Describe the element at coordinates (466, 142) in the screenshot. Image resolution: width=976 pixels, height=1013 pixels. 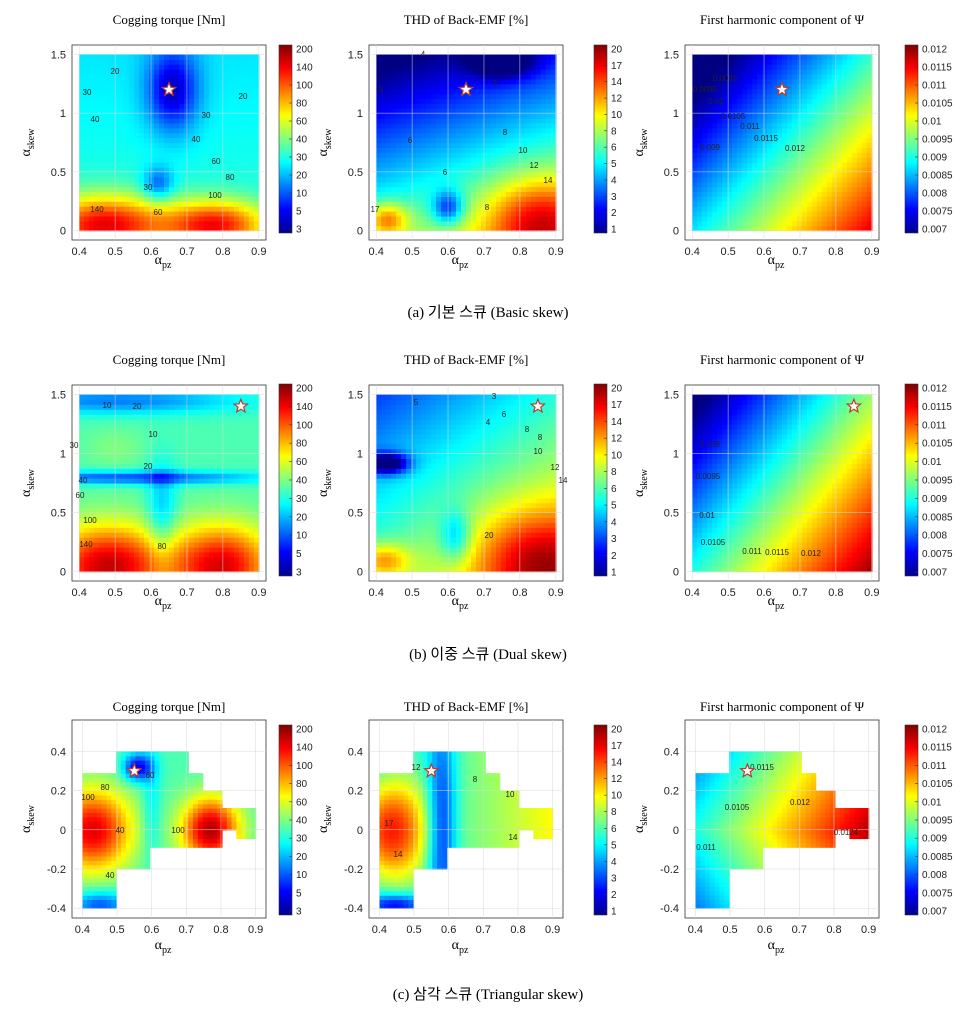
I see `gridlines` at that location.